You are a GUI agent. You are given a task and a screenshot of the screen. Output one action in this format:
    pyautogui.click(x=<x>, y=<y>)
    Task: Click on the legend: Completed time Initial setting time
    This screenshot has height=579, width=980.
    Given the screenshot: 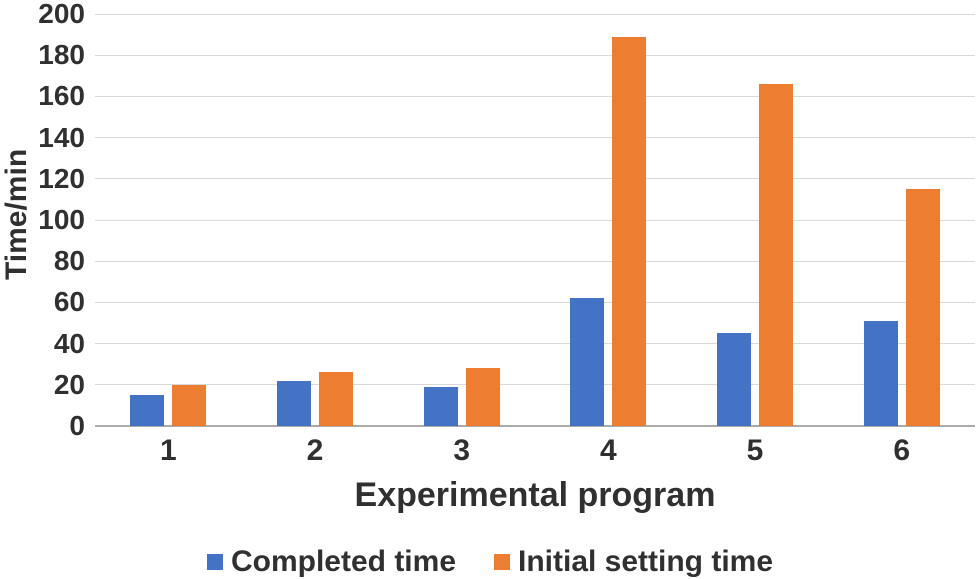 What is the action you would take?
    pyautogui.click(x=490, y=562)
    